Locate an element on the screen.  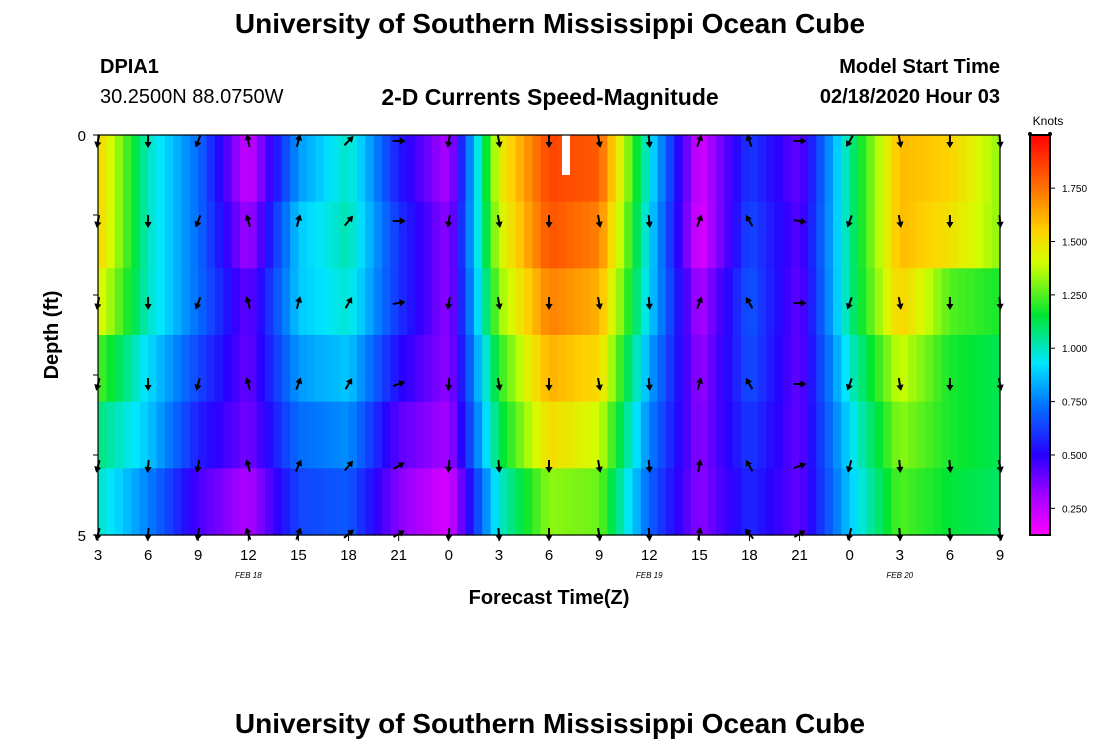
y-tick-label: 5 is located at coordinates (82, 536).